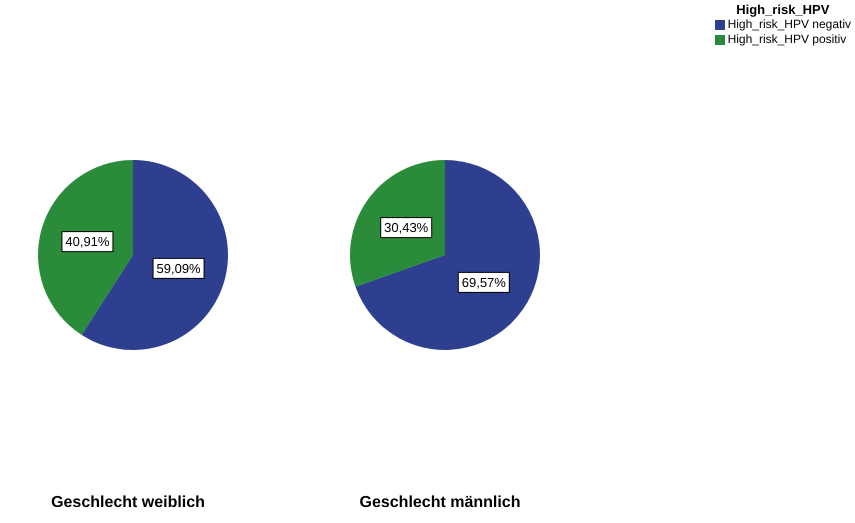 This screenshot has height=523, width=855. Describe the element at coordinates (440, 503) in the screenshot. I see `text: Geschlecht männlich` at that location.